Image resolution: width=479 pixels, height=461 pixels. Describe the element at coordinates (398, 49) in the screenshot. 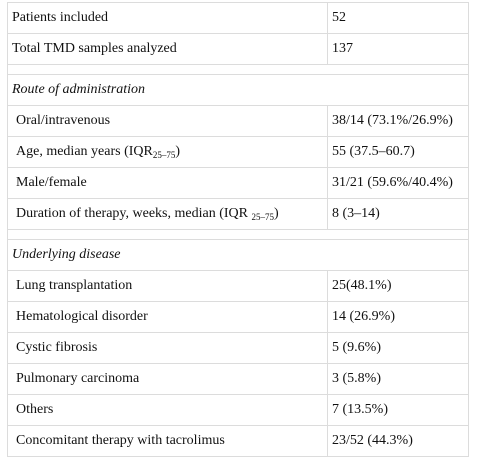

I see `value-cell: 137` at that location.